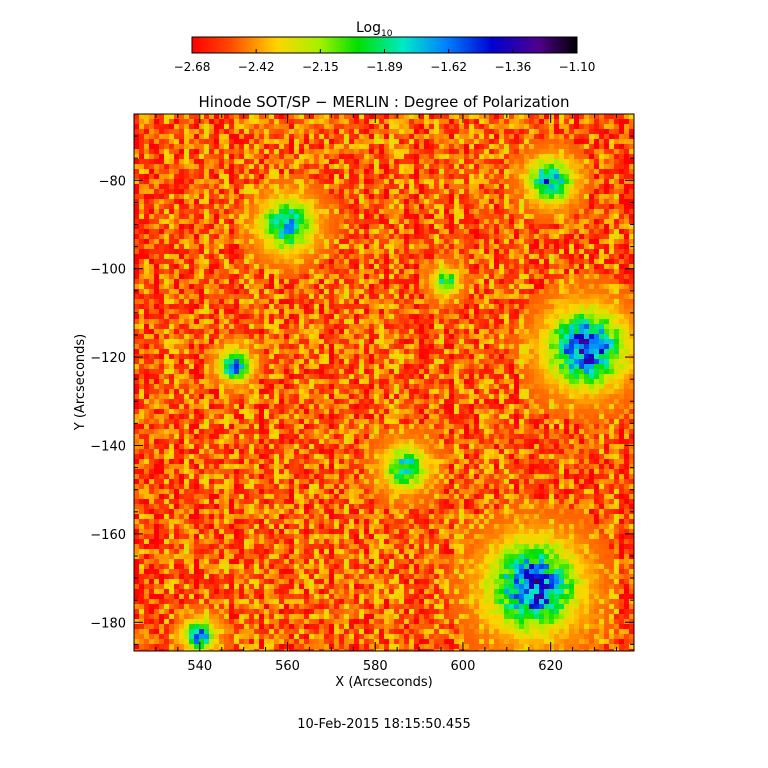  Describe the element at coordinates (287, 666) in the screenshot. I see `x-tick-label: 560` at that location.